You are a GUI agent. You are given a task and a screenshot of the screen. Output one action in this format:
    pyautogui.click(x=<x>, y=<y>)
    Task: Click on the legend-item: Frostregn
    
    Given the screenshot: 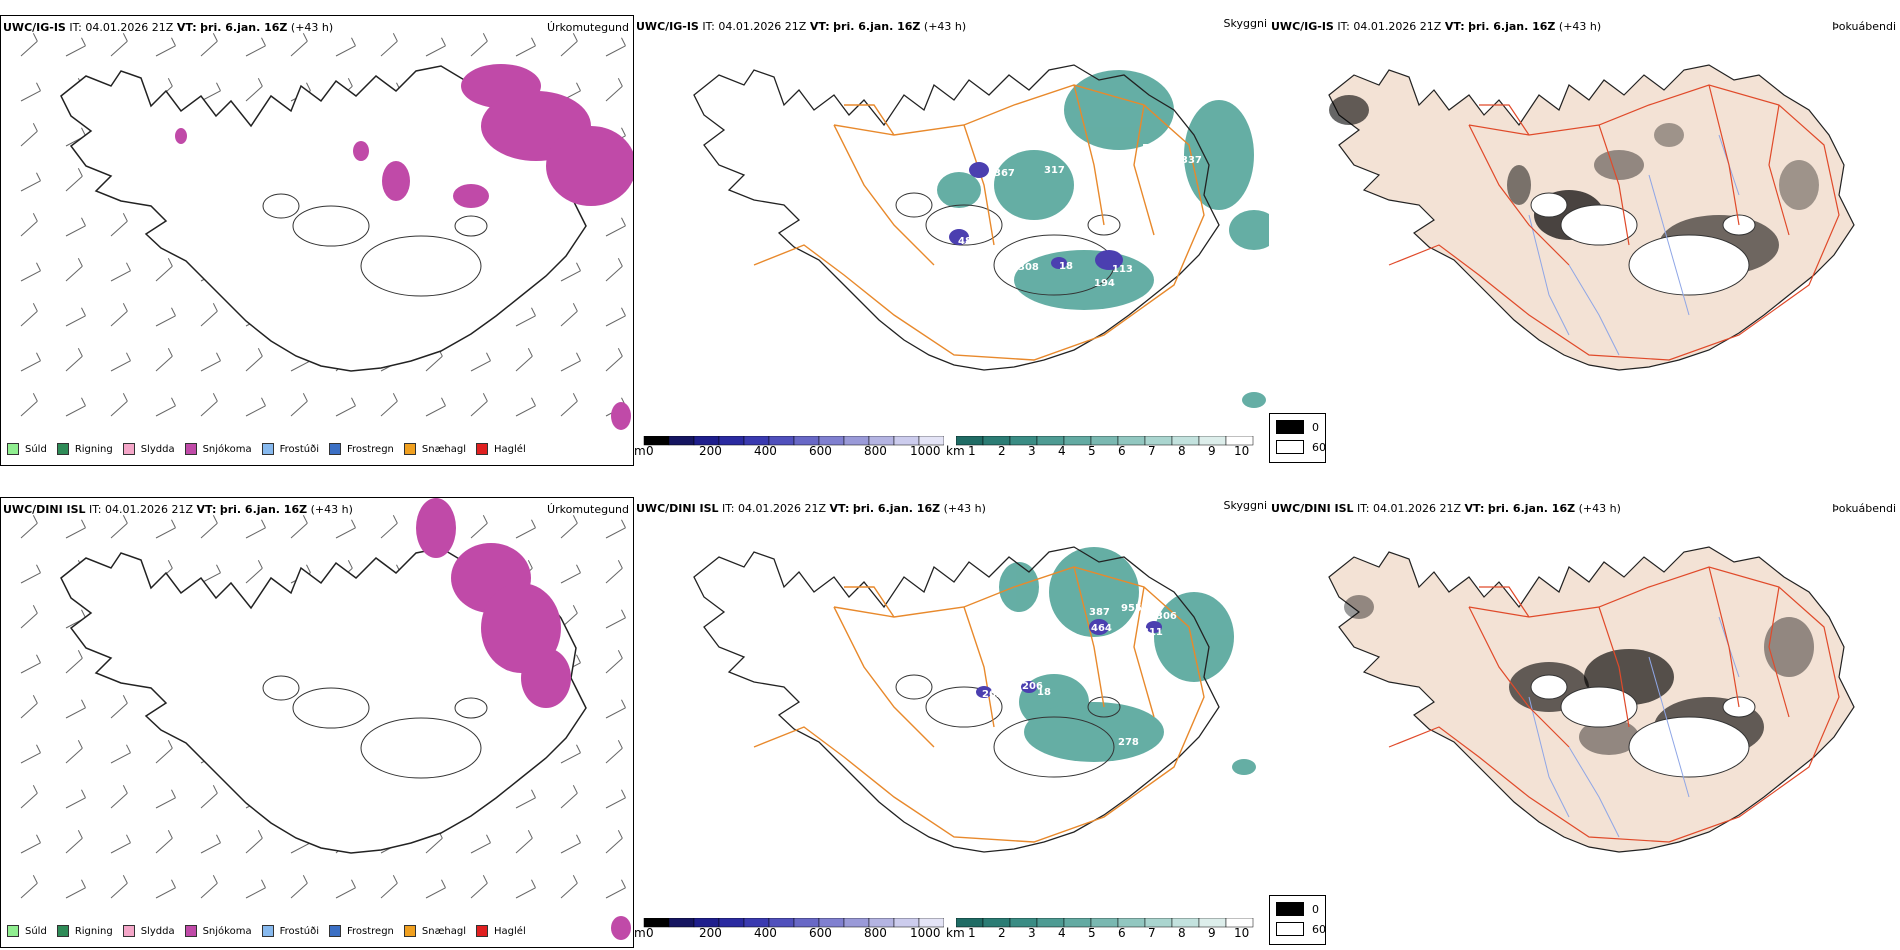 What is the action you would take?
    pyautogui.click(x=361, y=931)
    